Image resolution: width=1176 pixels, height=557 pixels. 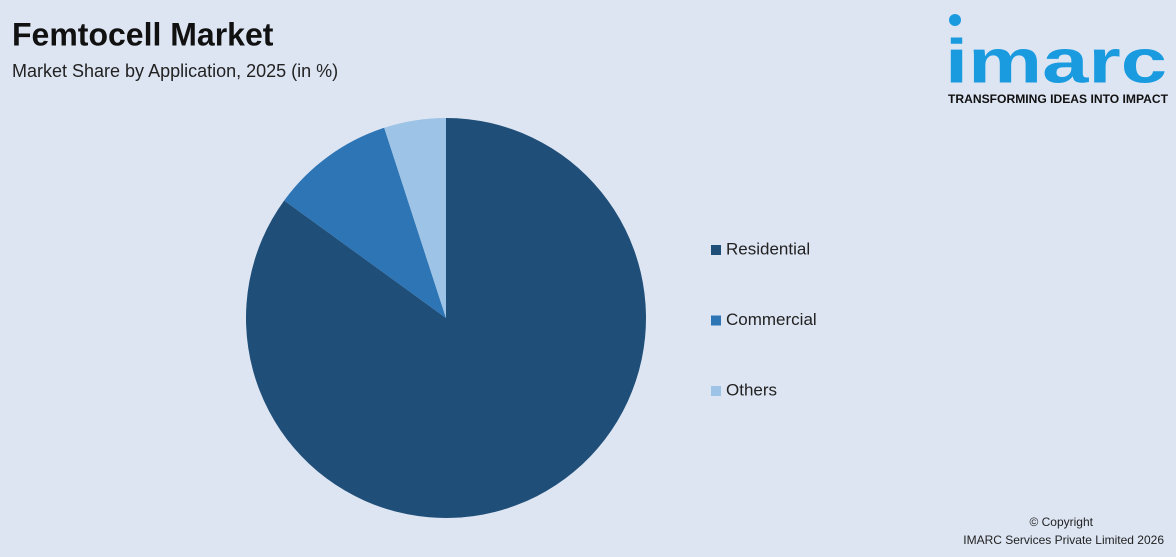 What do you see at coordinates (1058, 100) in the screenshot?
I see `logo-tagline: TRANSFORMING IDEAS INTO IMPACT` at bounding box center [1058, 100].